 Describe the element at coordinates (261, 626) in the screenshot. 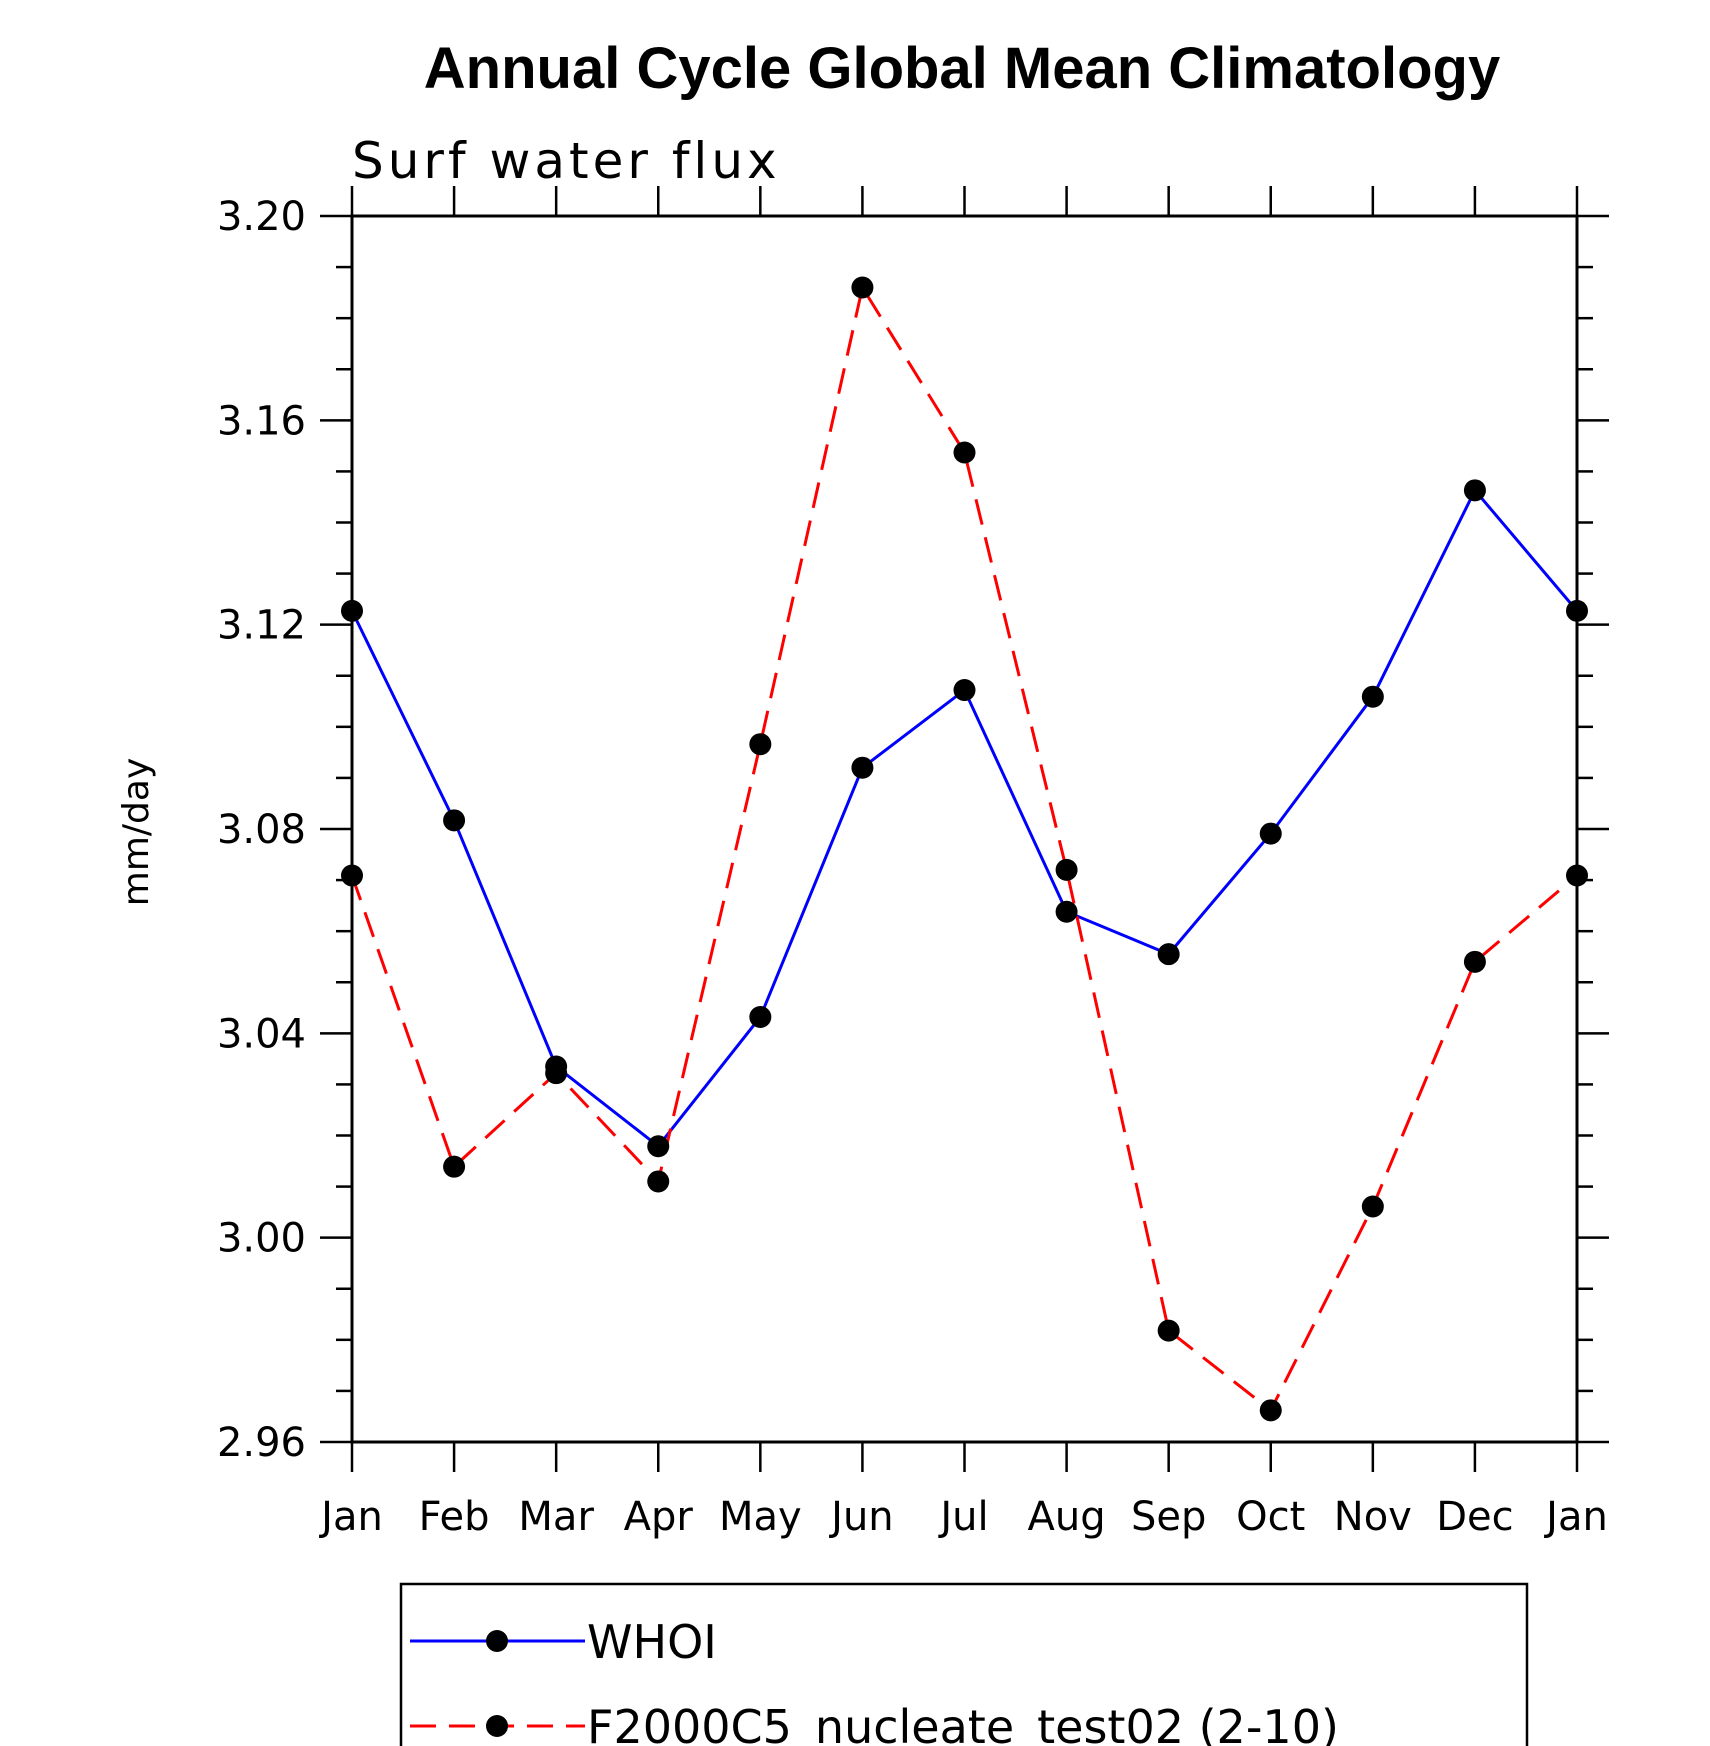

I see `y-tick-label: 3.12` at that location.